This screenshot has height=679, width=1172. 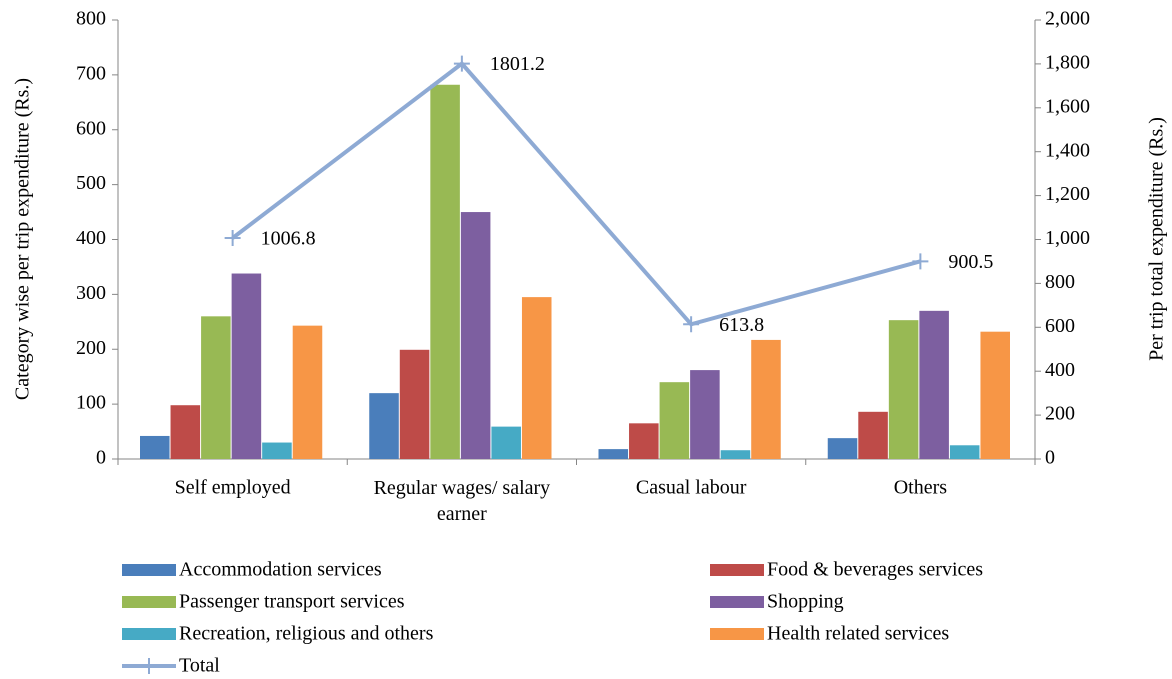 What do you see at coordinates (280, 570) in the screenshot?
I see `legend-label: Accommodation services` at bounding box center [280, 570].